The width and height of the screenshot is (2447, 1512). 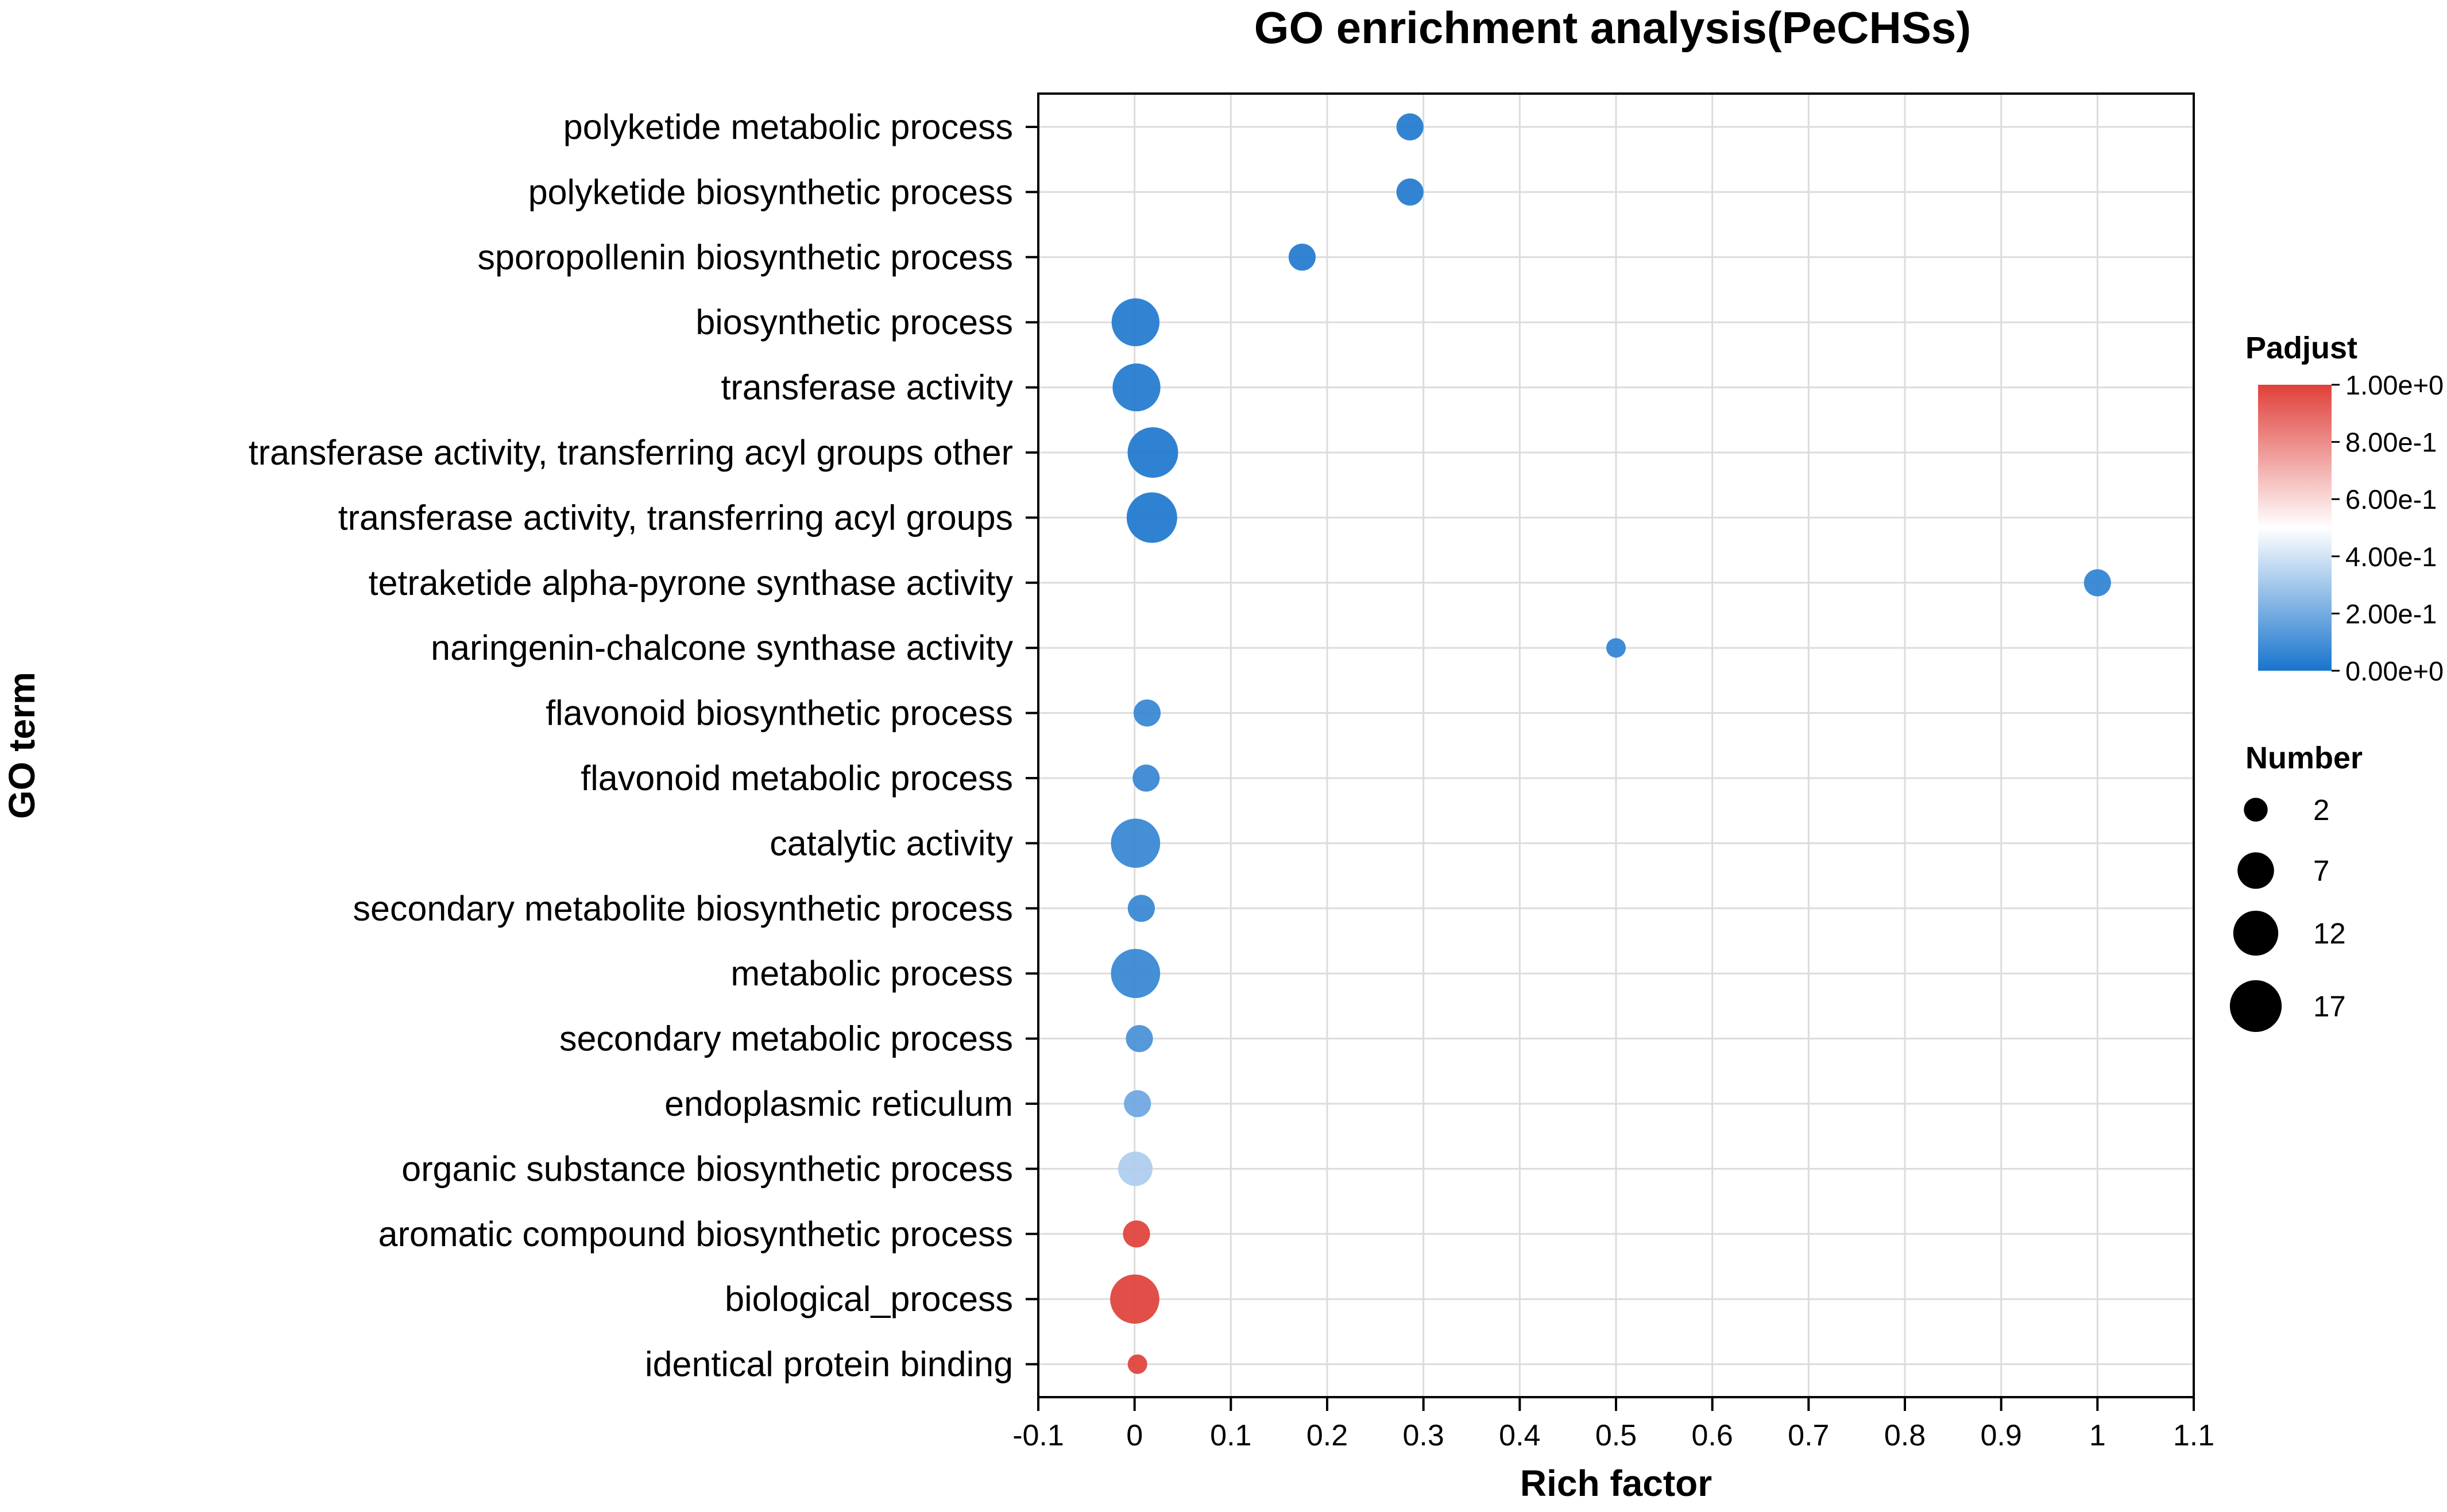 I want to click on y-tick-label: flavonoid biosynthetic process, so click(x=779, y=713).